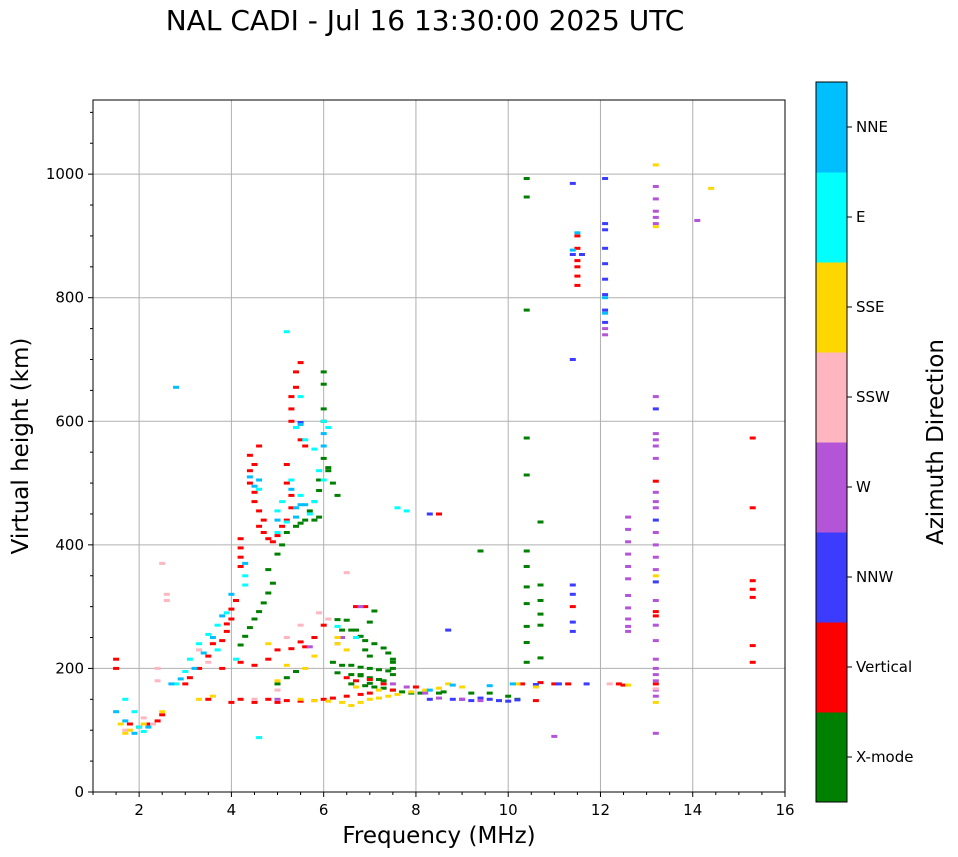 Image resolution: width=958 pixels, height=857 pixels. Describe the element at coordinates (21, 446) in the screenshot. I see `y-axis-label: Virtual height (km)` at that location.